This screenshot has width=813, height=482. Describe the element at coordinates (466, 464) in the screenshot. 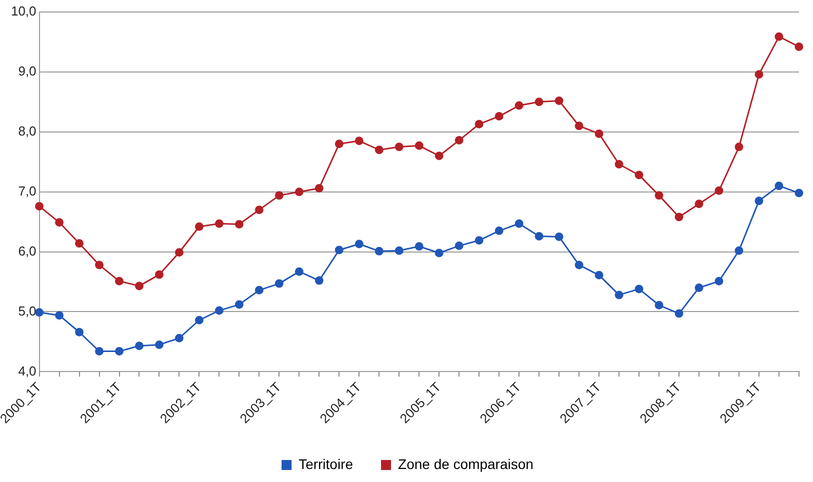

I see `legend-label: Zone de comparaison` at that location.